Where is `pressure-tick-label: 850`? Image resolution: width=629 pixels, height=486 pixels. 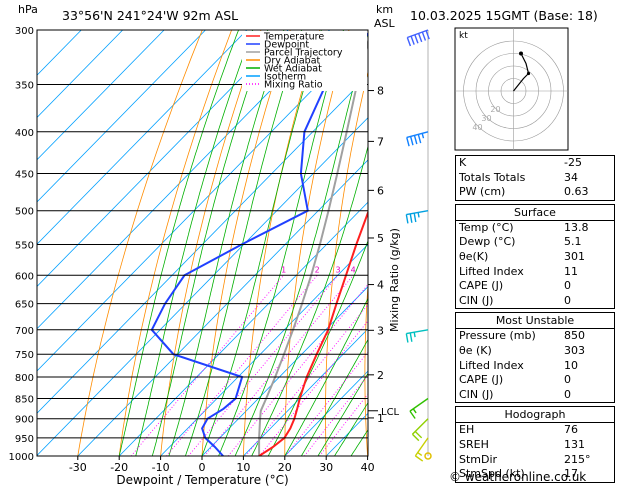
pressure-tick-label: 850 is located at coordinates (24, 399).